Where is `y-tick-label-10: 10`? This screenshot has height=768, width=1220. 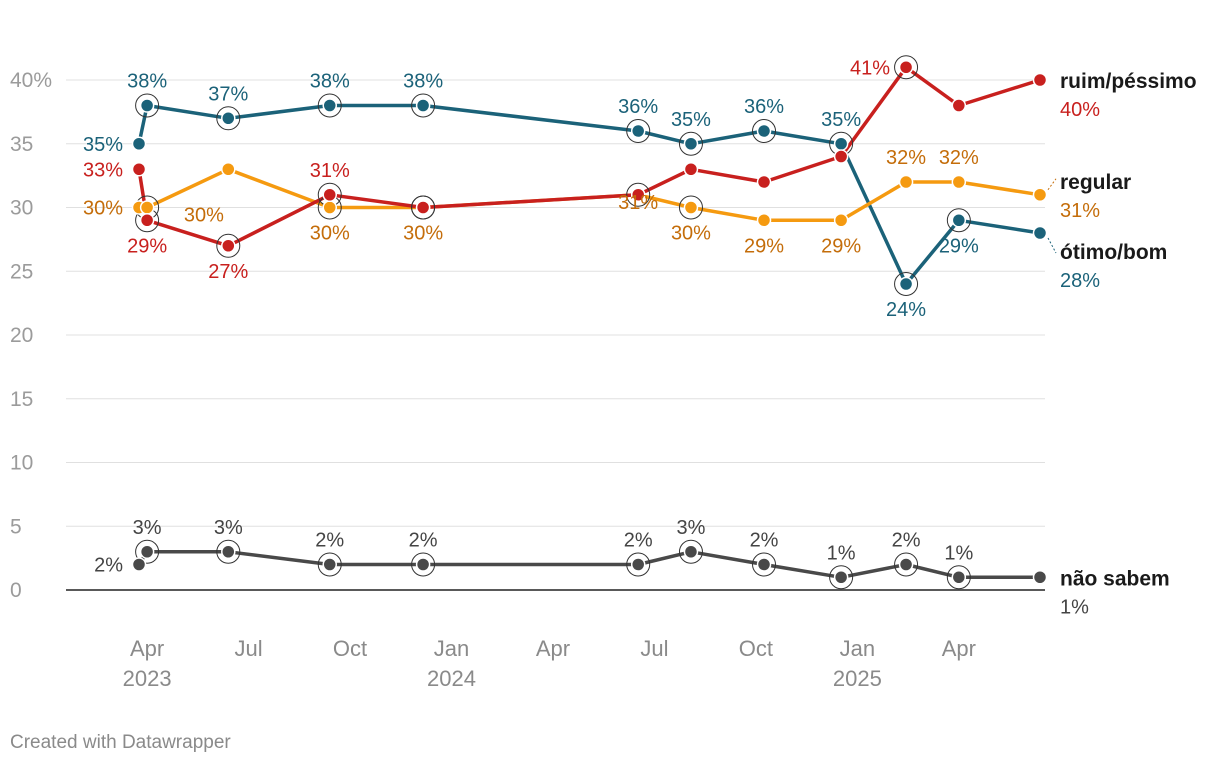
y-tick-label-10: 10 is located at coordinates (21, 463).